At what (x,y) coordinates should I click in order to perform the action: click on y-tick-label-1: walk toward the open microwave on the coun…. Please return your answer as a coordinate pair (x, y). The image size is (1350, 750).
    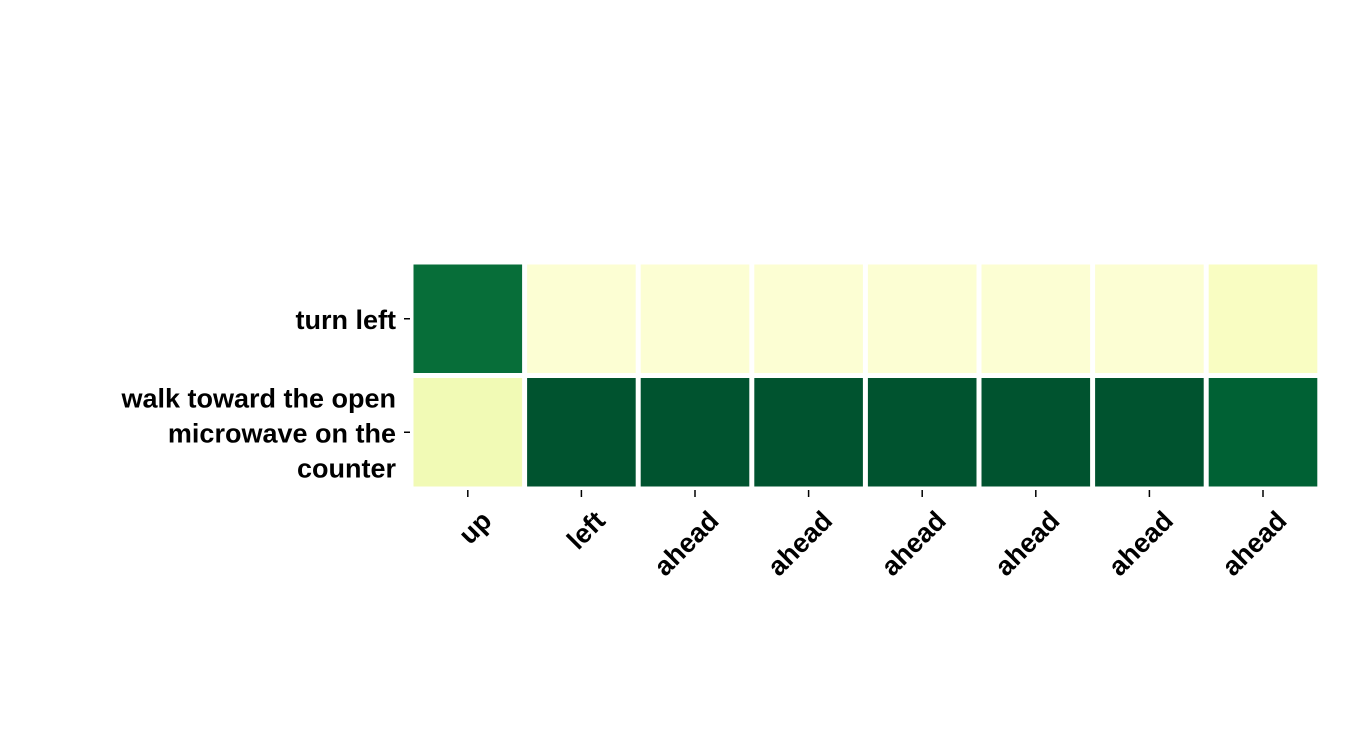
    Looking at the image, I should click on (258, 433).